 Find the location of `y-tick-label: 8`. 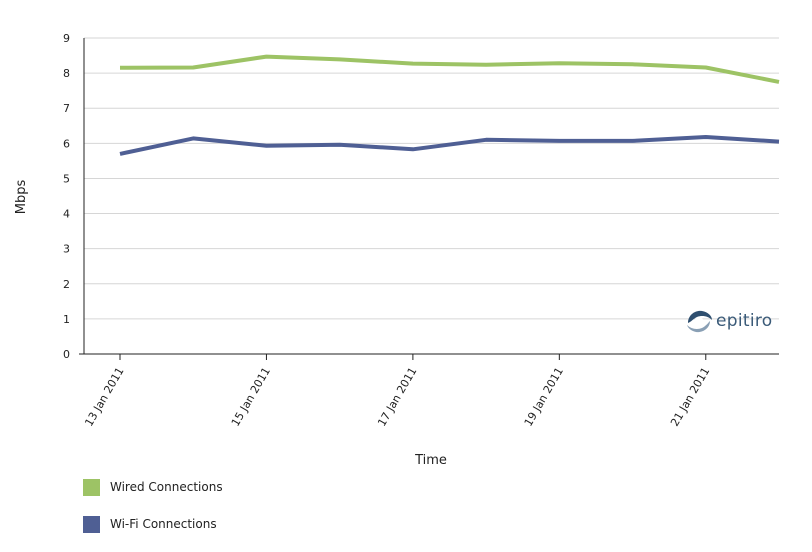

y-tick-label: 8 is located at coordinates (66, 73).